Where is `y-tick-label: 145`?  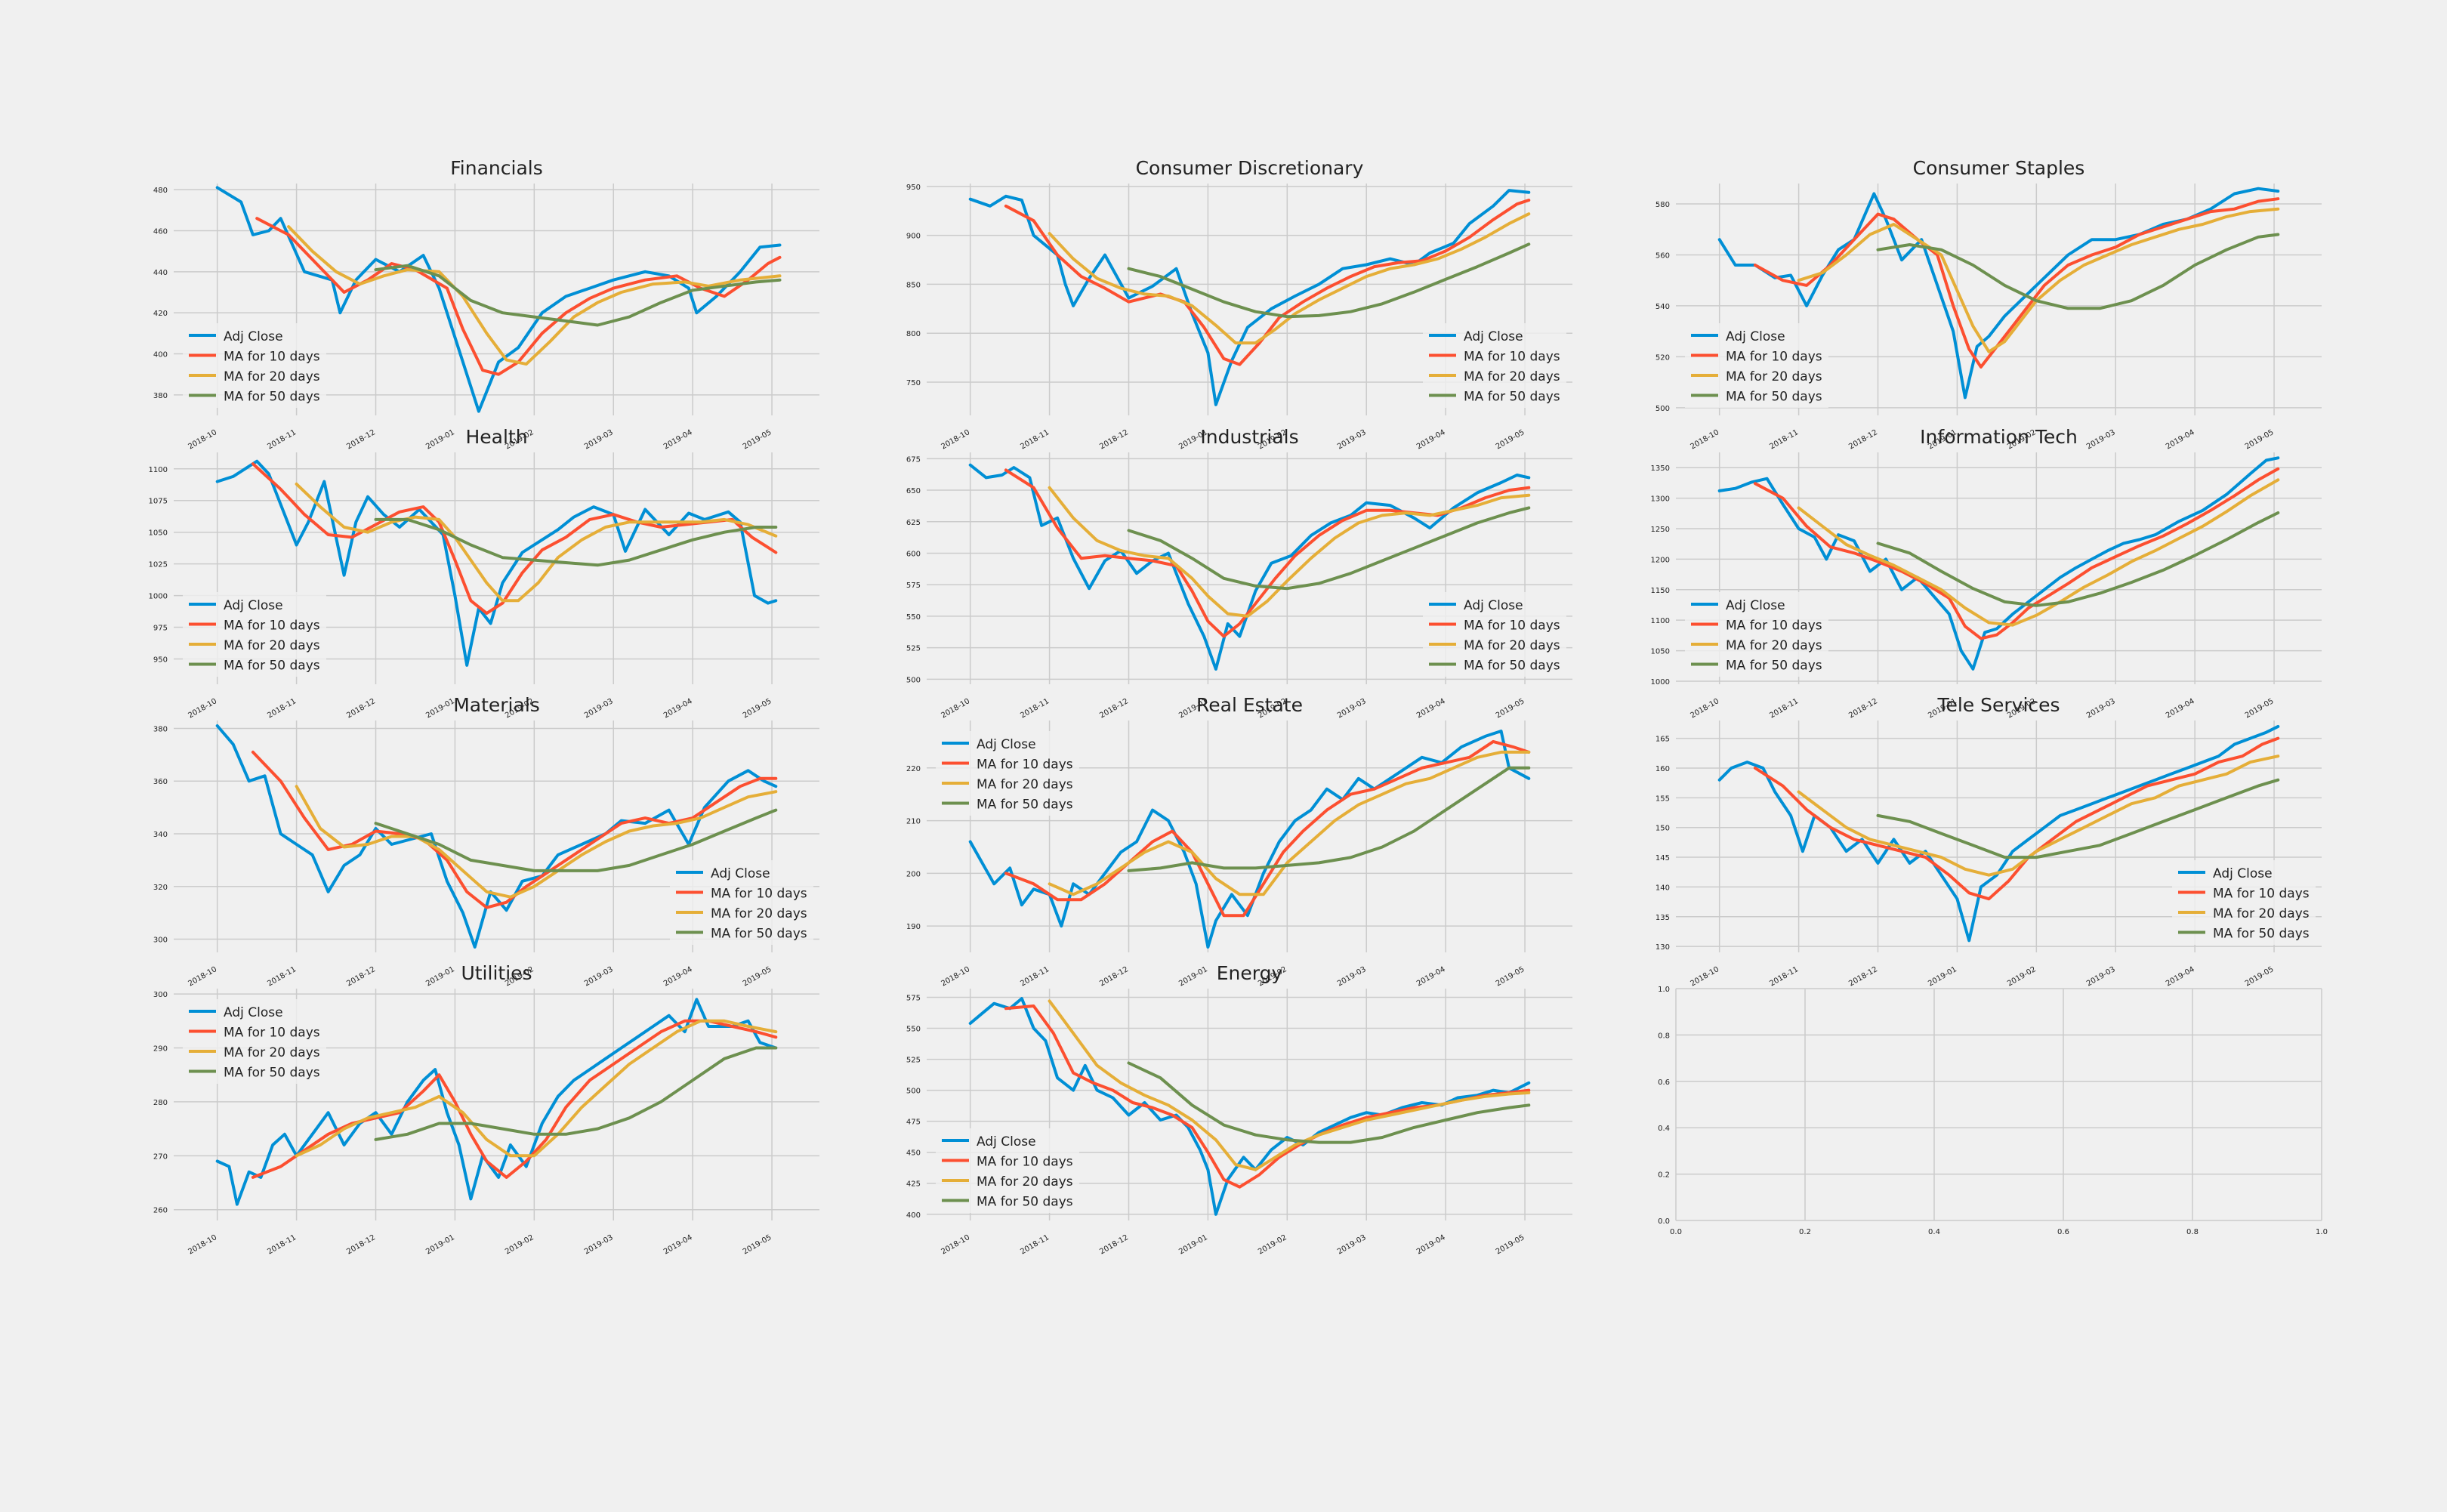 y-tick-label: 145 is located at coordinates (1663, 858).